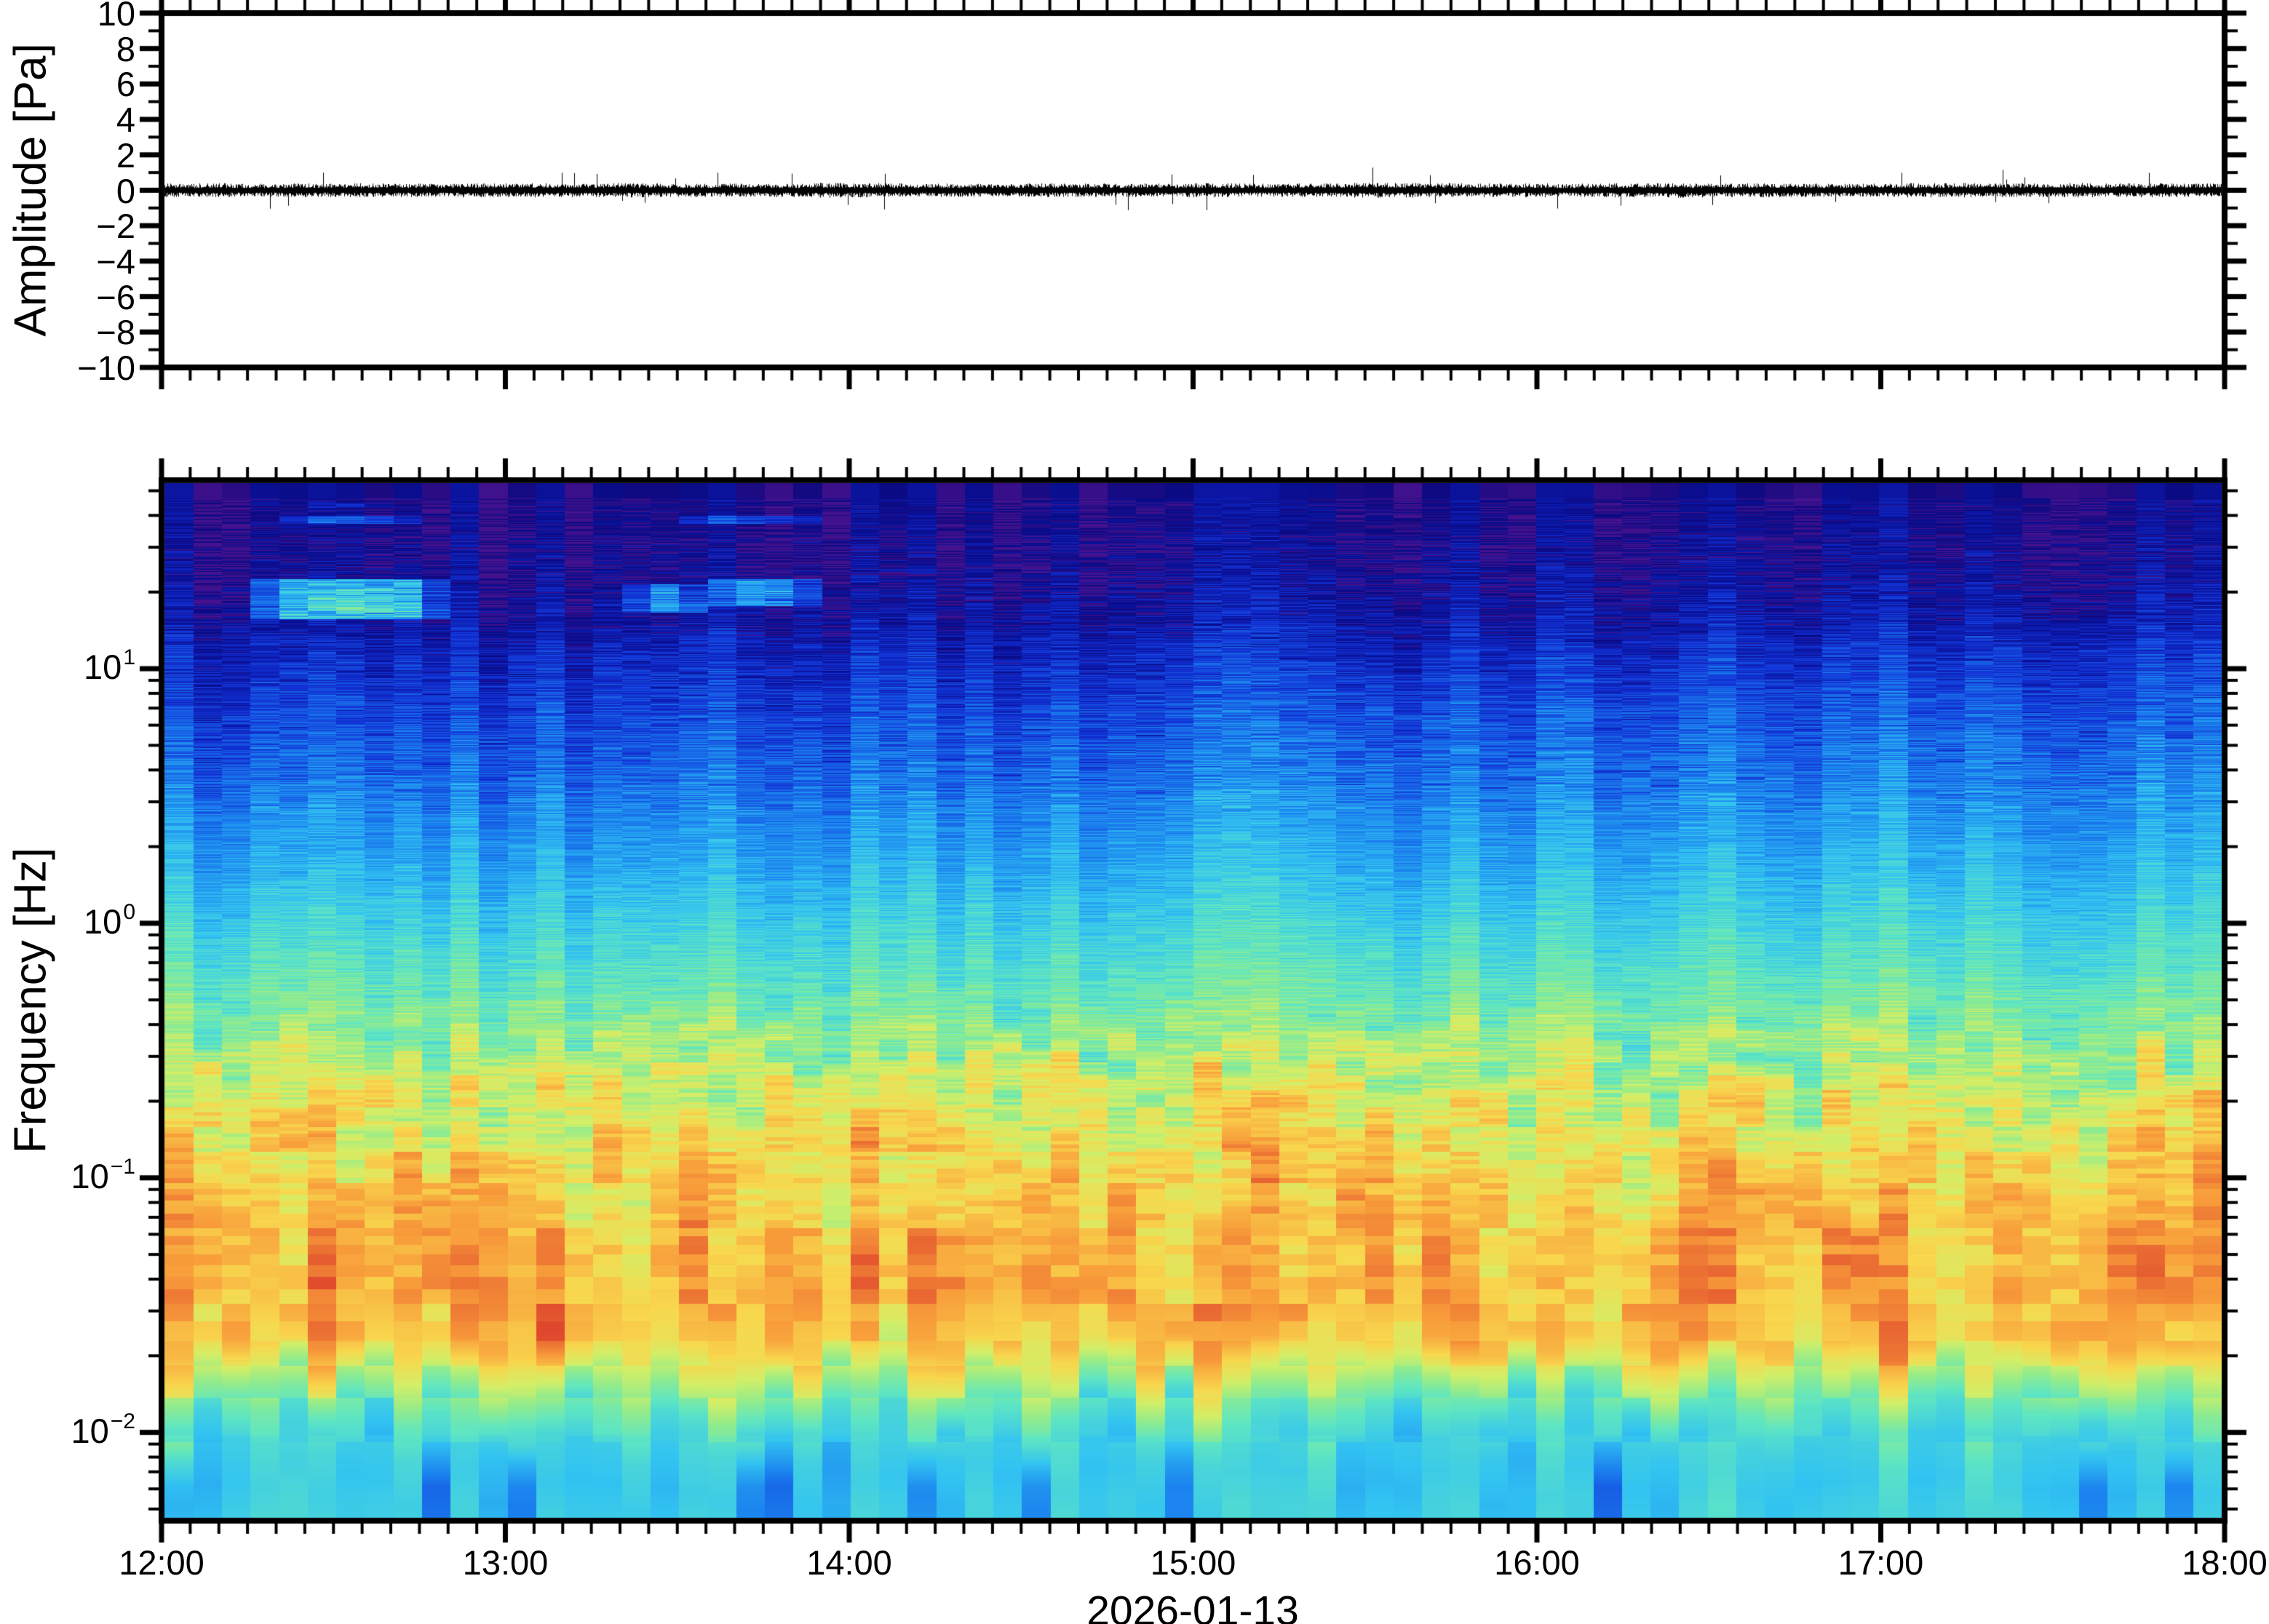  What do you see at coordinates (126, 190) in the screenshot?
I see `y-tick-label-amplitude: 0` at bounding box center [126, 190].